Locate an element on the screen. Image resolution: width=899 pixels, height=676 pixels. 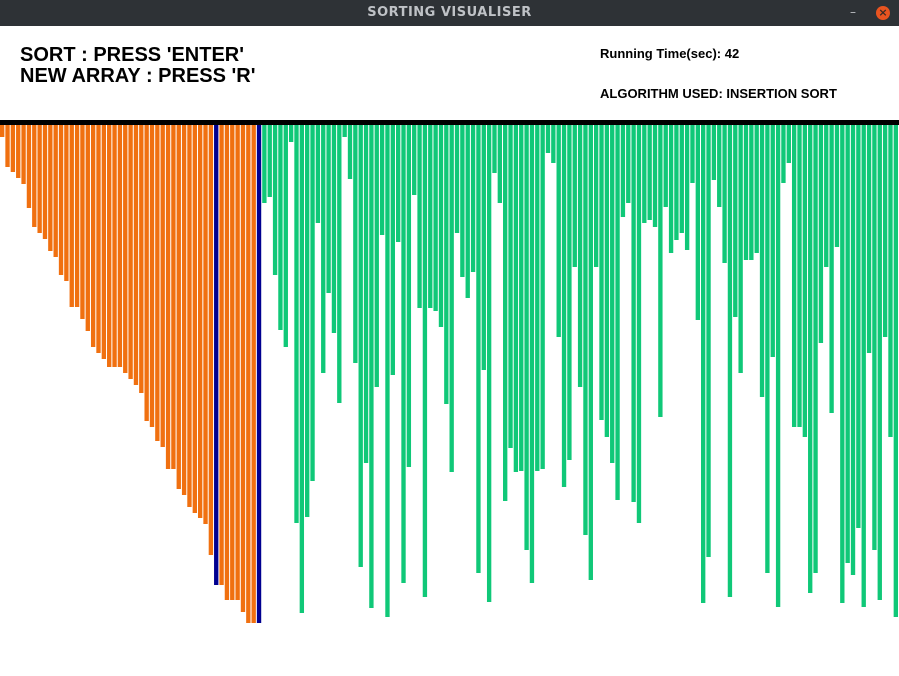
minimize-icon: – is located at coordinates (853, 12).